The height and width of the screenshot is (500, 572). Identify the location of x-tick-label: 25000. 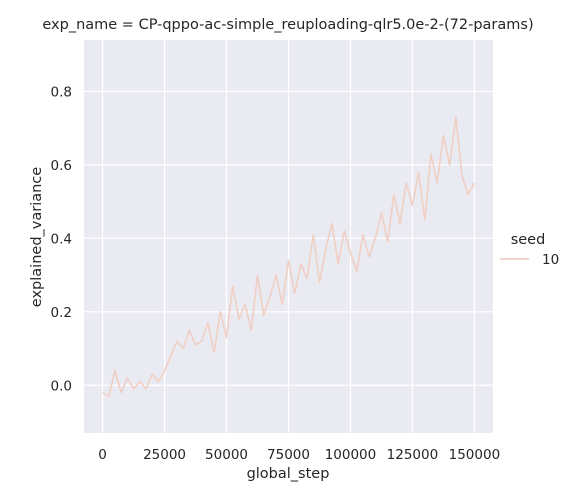
(164, 455).